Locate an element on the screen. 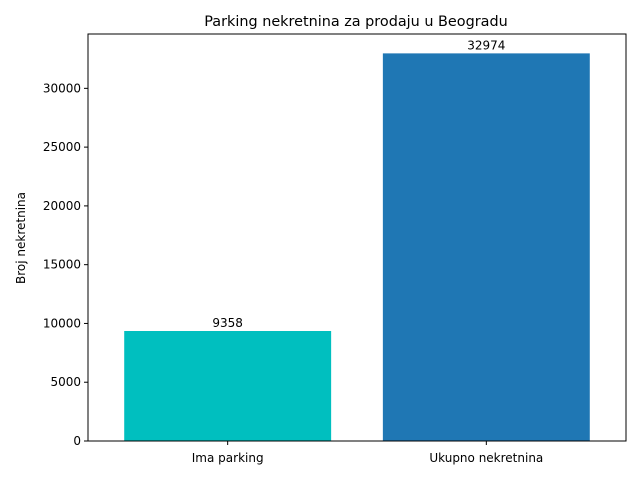  y-tick-label: 25000 is located at coordinates (62, 147).